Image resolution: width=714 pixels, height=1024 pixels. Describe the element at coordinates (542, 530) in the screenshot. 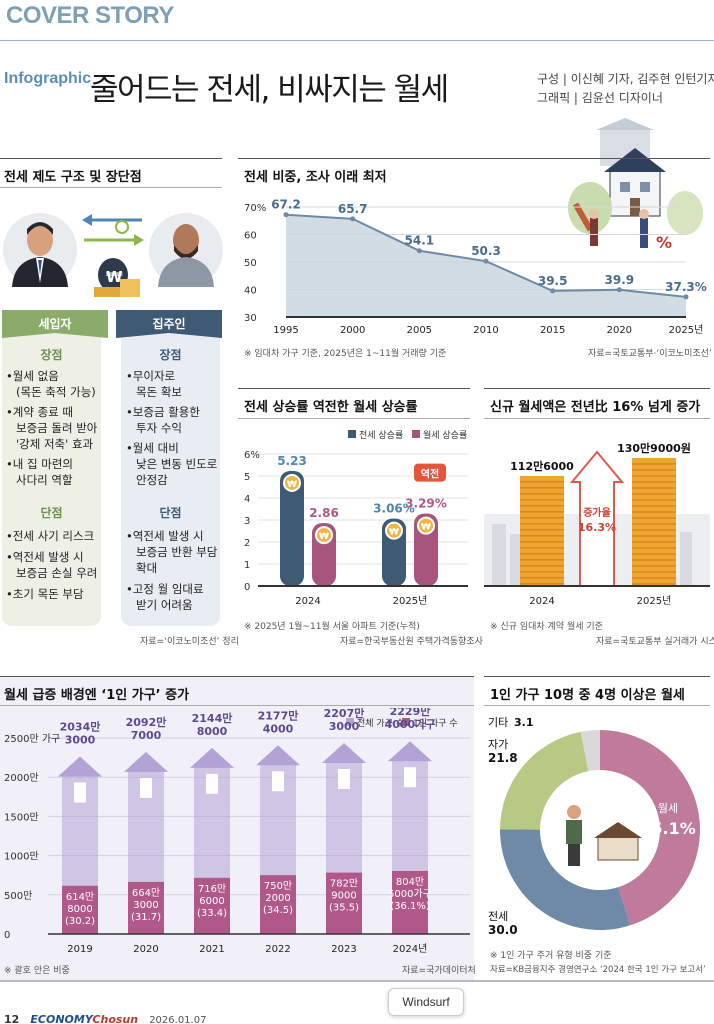

I see `coin-stack` at that location.